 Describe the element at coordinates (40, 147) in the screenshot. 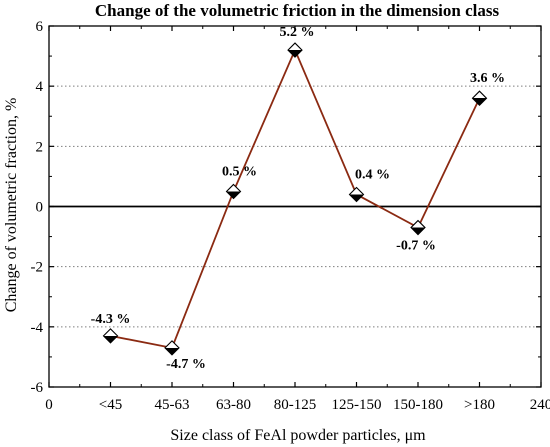

I see `y-tick-label: 2` at that location.